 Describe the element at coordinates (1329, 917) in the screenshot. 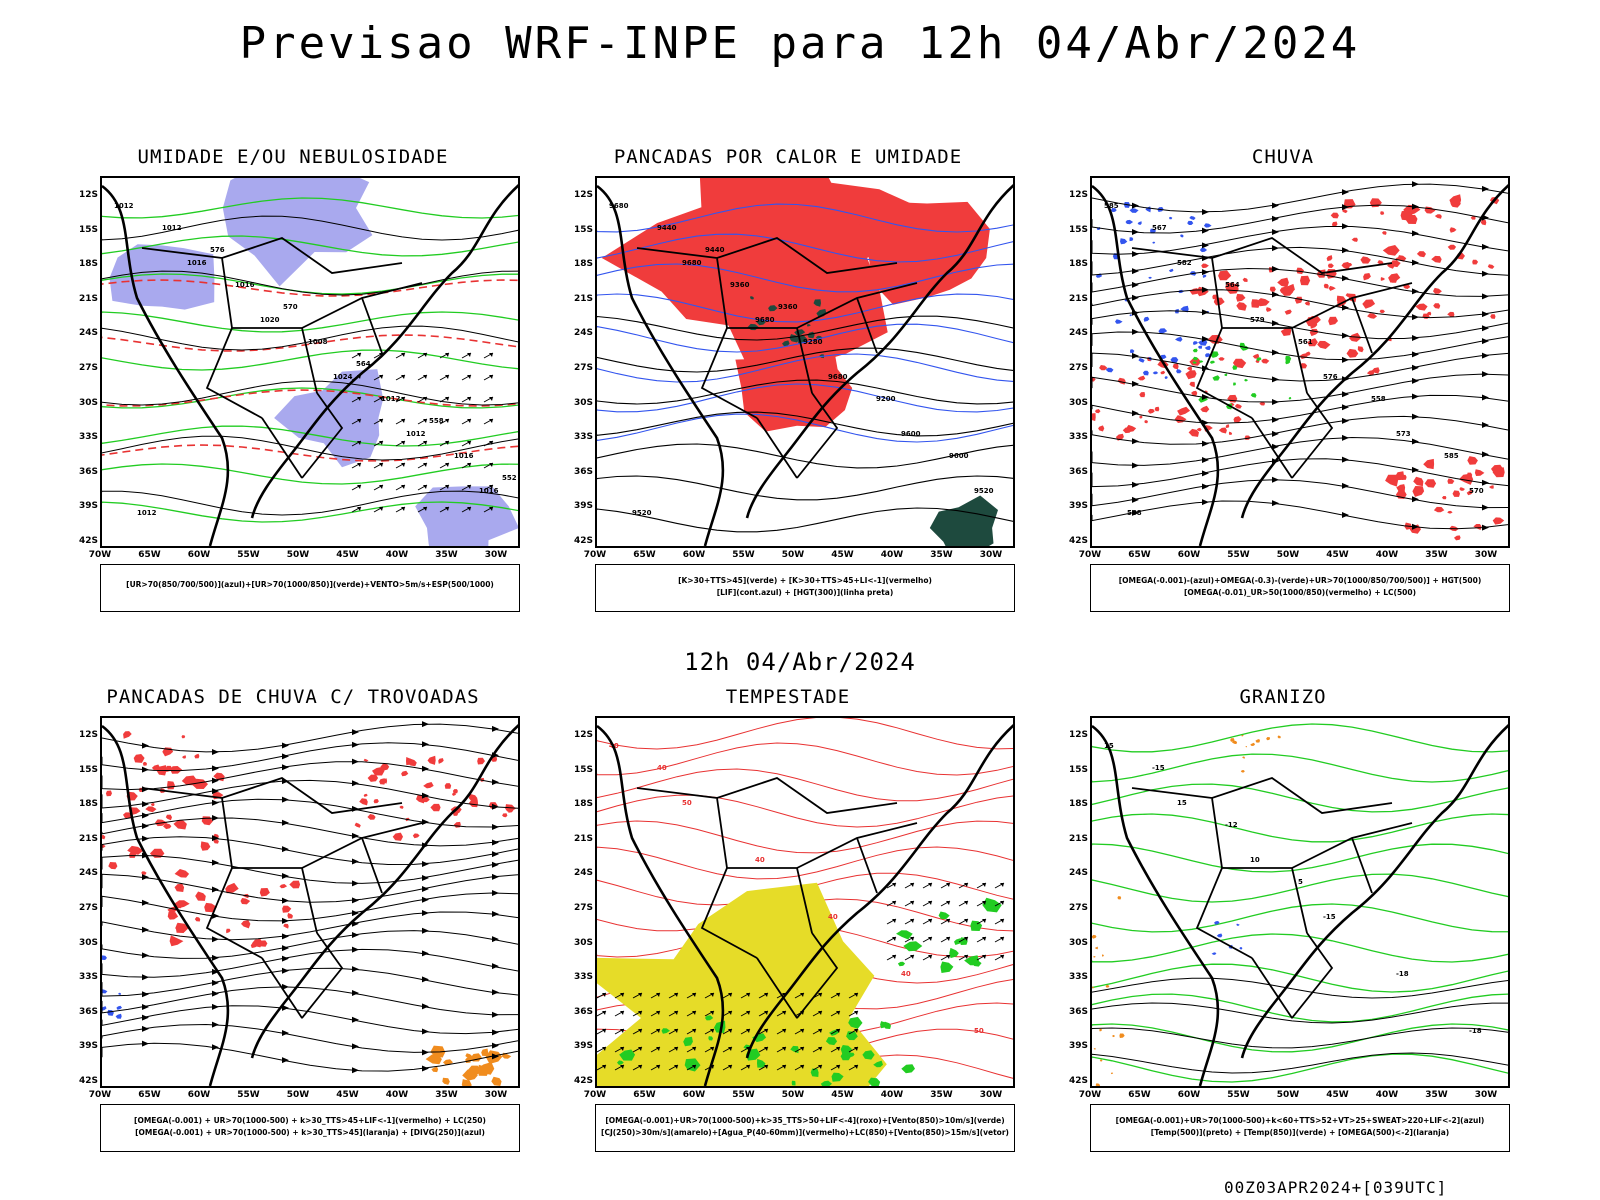

I see `contour-label: -15` at that location.